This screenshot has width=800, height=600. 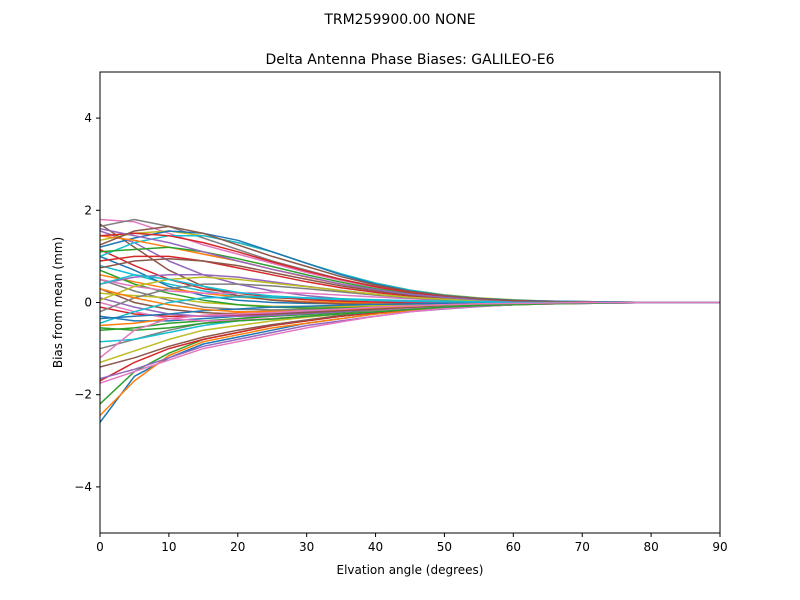 What do you see at coordinates (375, 547) in the screenshot?
I see `x-tick-label: 40` at bounding box center [375, 547].